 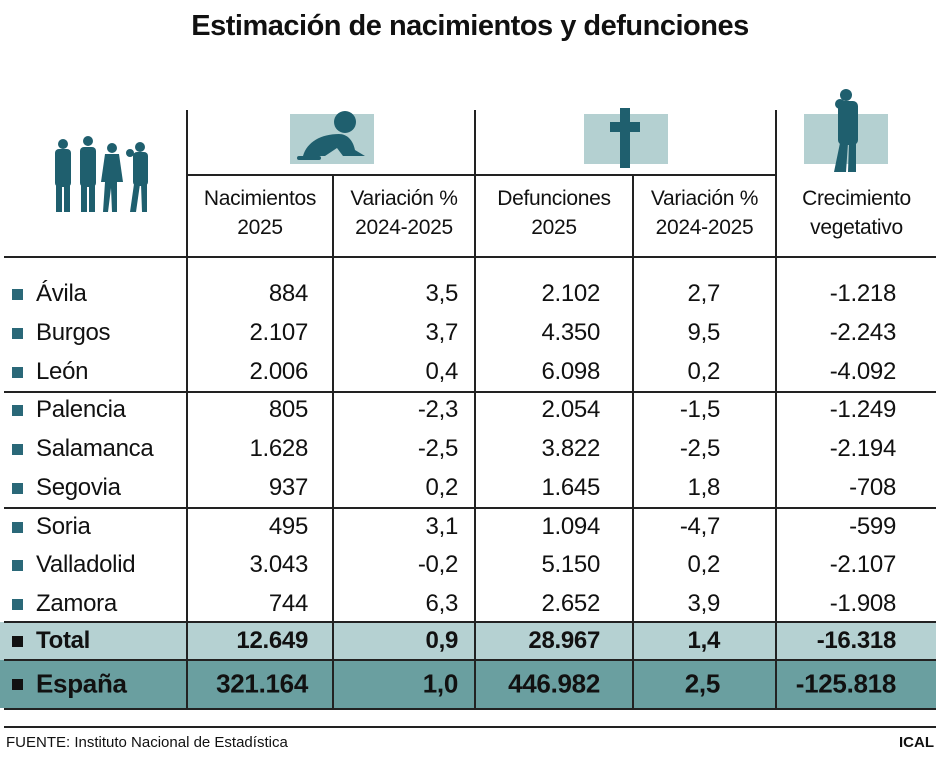 What do you see at coordinates (916, 742) in the screenshot?
I see `credit: ICAL` at bounding box center [916, 742].